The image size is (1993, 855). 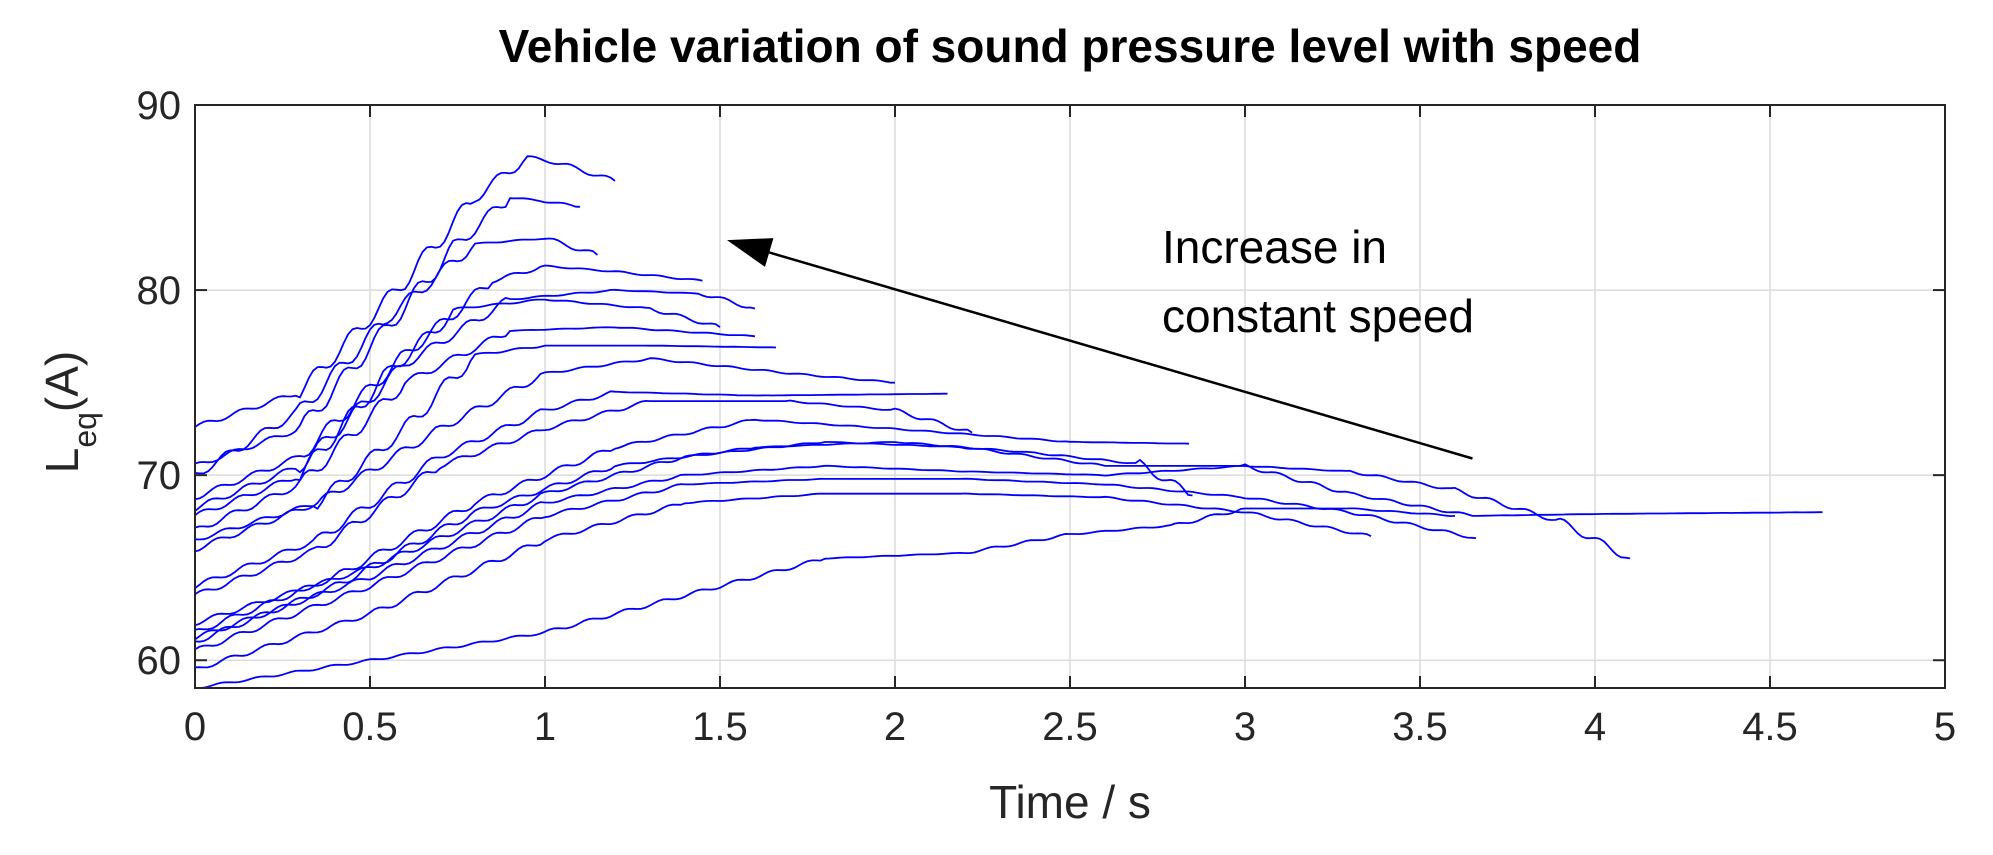 I want to click on x-tick-label: 3, so click(x=1245, y=727).